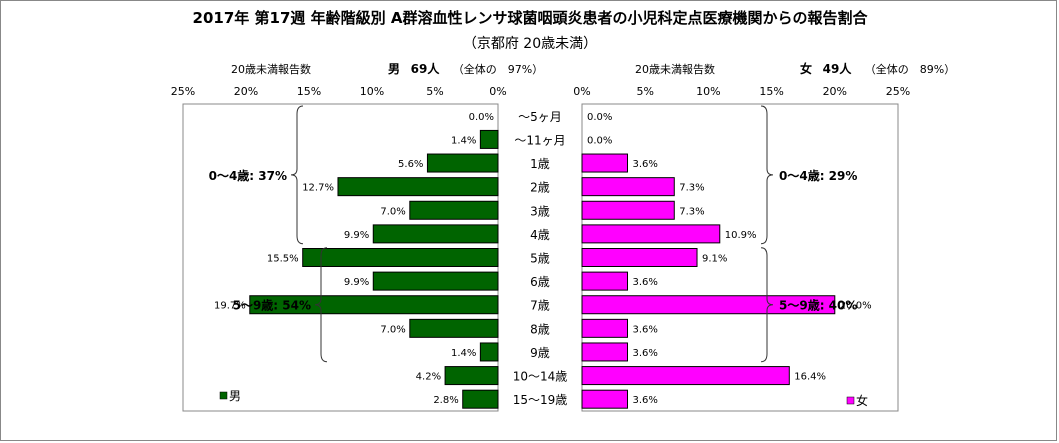 Image resolution: width=1059 pixels, height=443 pixels. What do you see at coordinates (426, 68) in the screenshot?
I see `left-summary-count: 69人` at bounding box center [426, 68].